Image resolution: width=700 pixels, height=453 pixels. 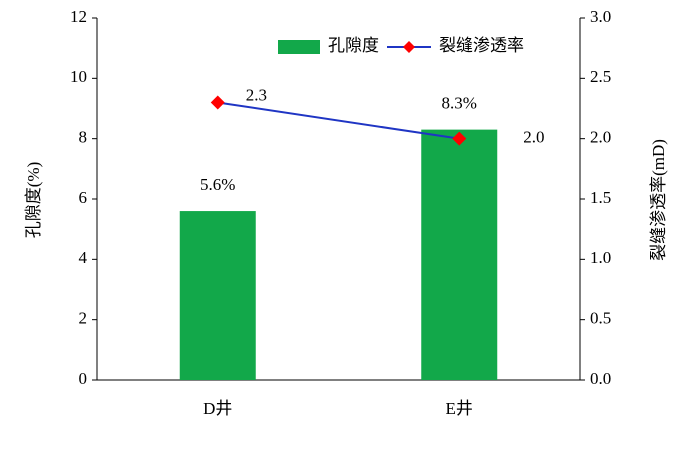 What do you see at coordinates (83, 318) in the screenshot?
I see `y-tick-label: 2` at bounding box center [83, 318].